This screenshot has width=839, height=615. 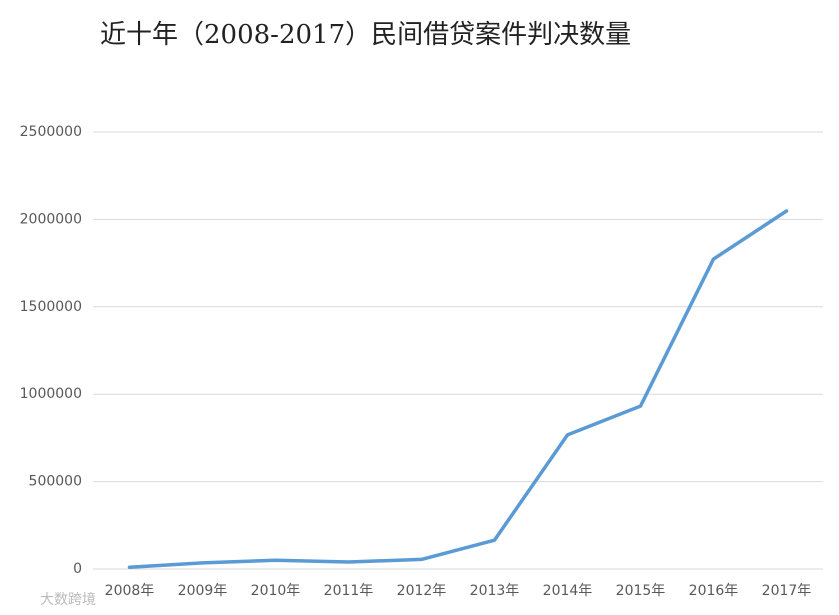 What do you see at coordinates (51, 307) in the screenshot?
I see `y-tick-label: 1500000` at bounding box center [51, 307].